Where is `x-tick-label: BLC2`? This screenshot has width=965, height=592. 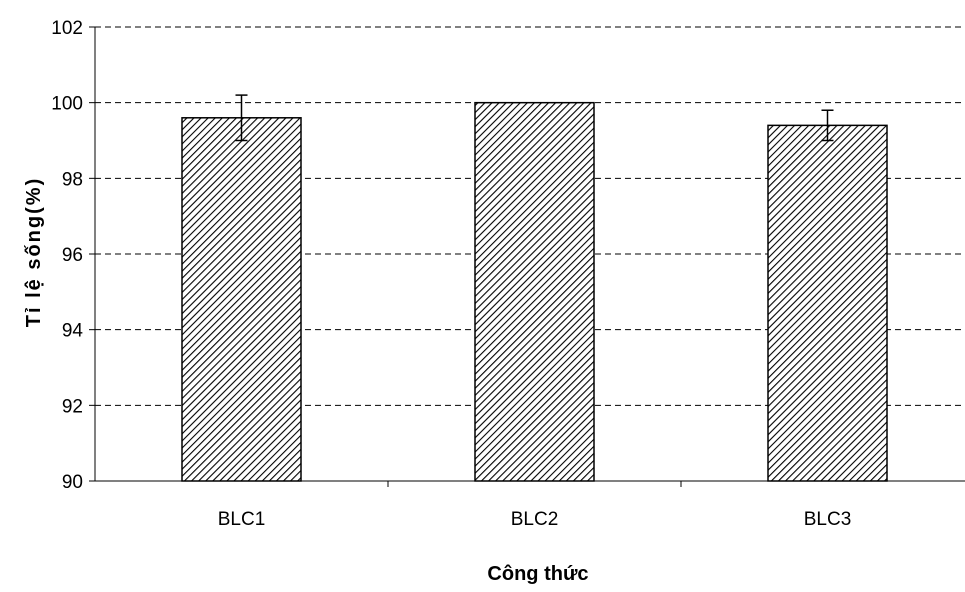
x-tick-label: BLC2 is located at coordinates (535, 519).